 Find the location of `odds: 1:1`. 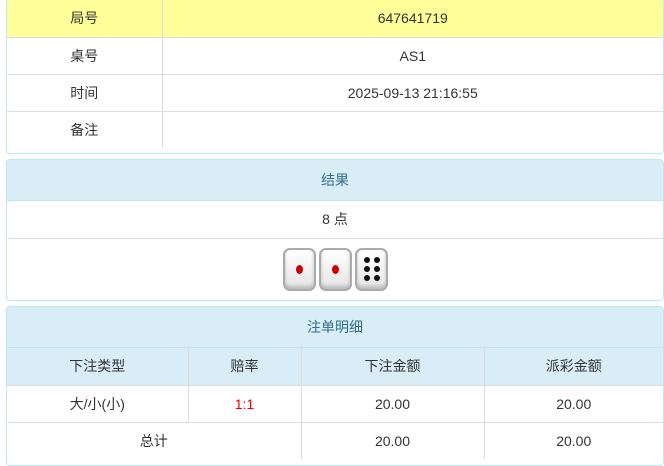

odds: 1:1 is located at coordinates (244, 403).